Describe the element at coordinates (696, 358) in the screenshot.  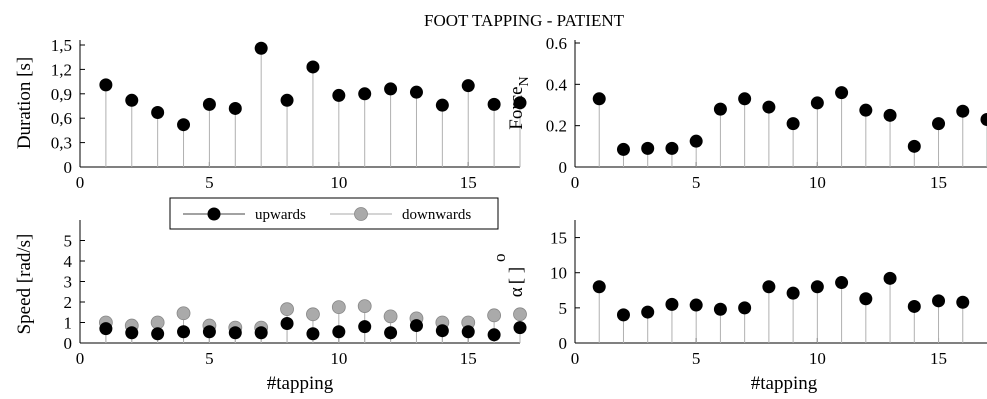
I see `alpha-x-tick-label: 5` at that location.